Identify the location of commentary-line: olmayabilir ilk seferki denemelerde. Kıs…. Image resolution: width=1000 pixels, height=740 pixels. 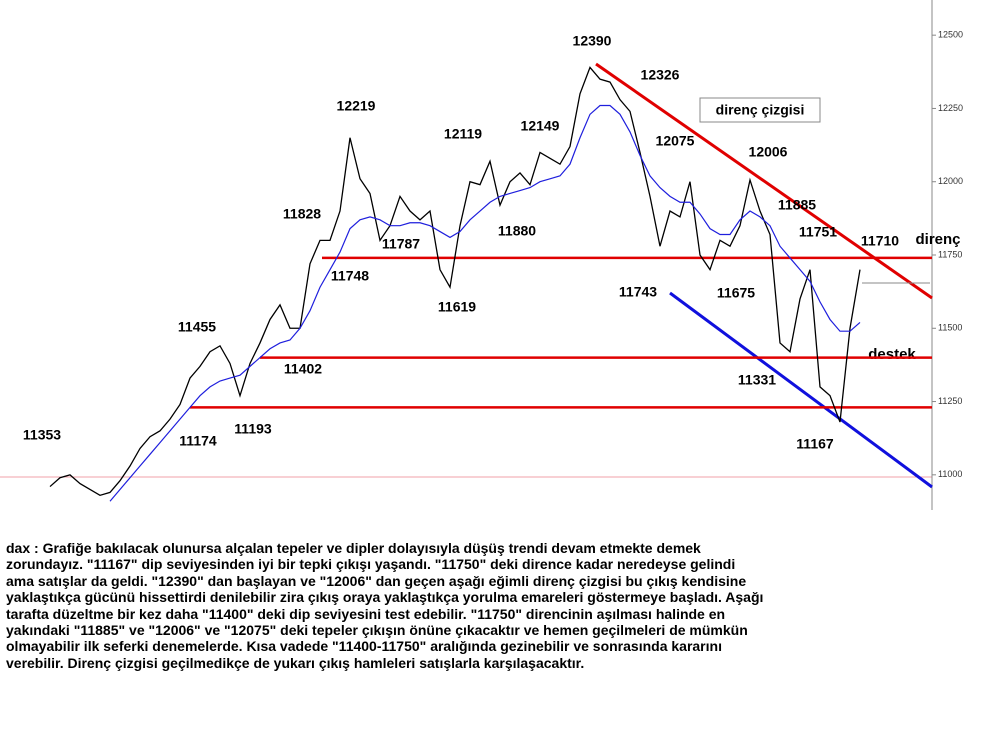
(364, 646).